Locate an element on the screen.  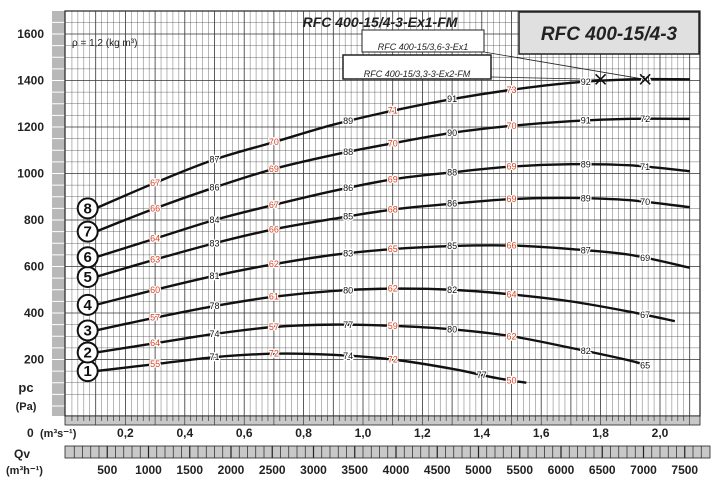
box-title: RFC 400-15/4-3 is located at coordinates (609, 34).